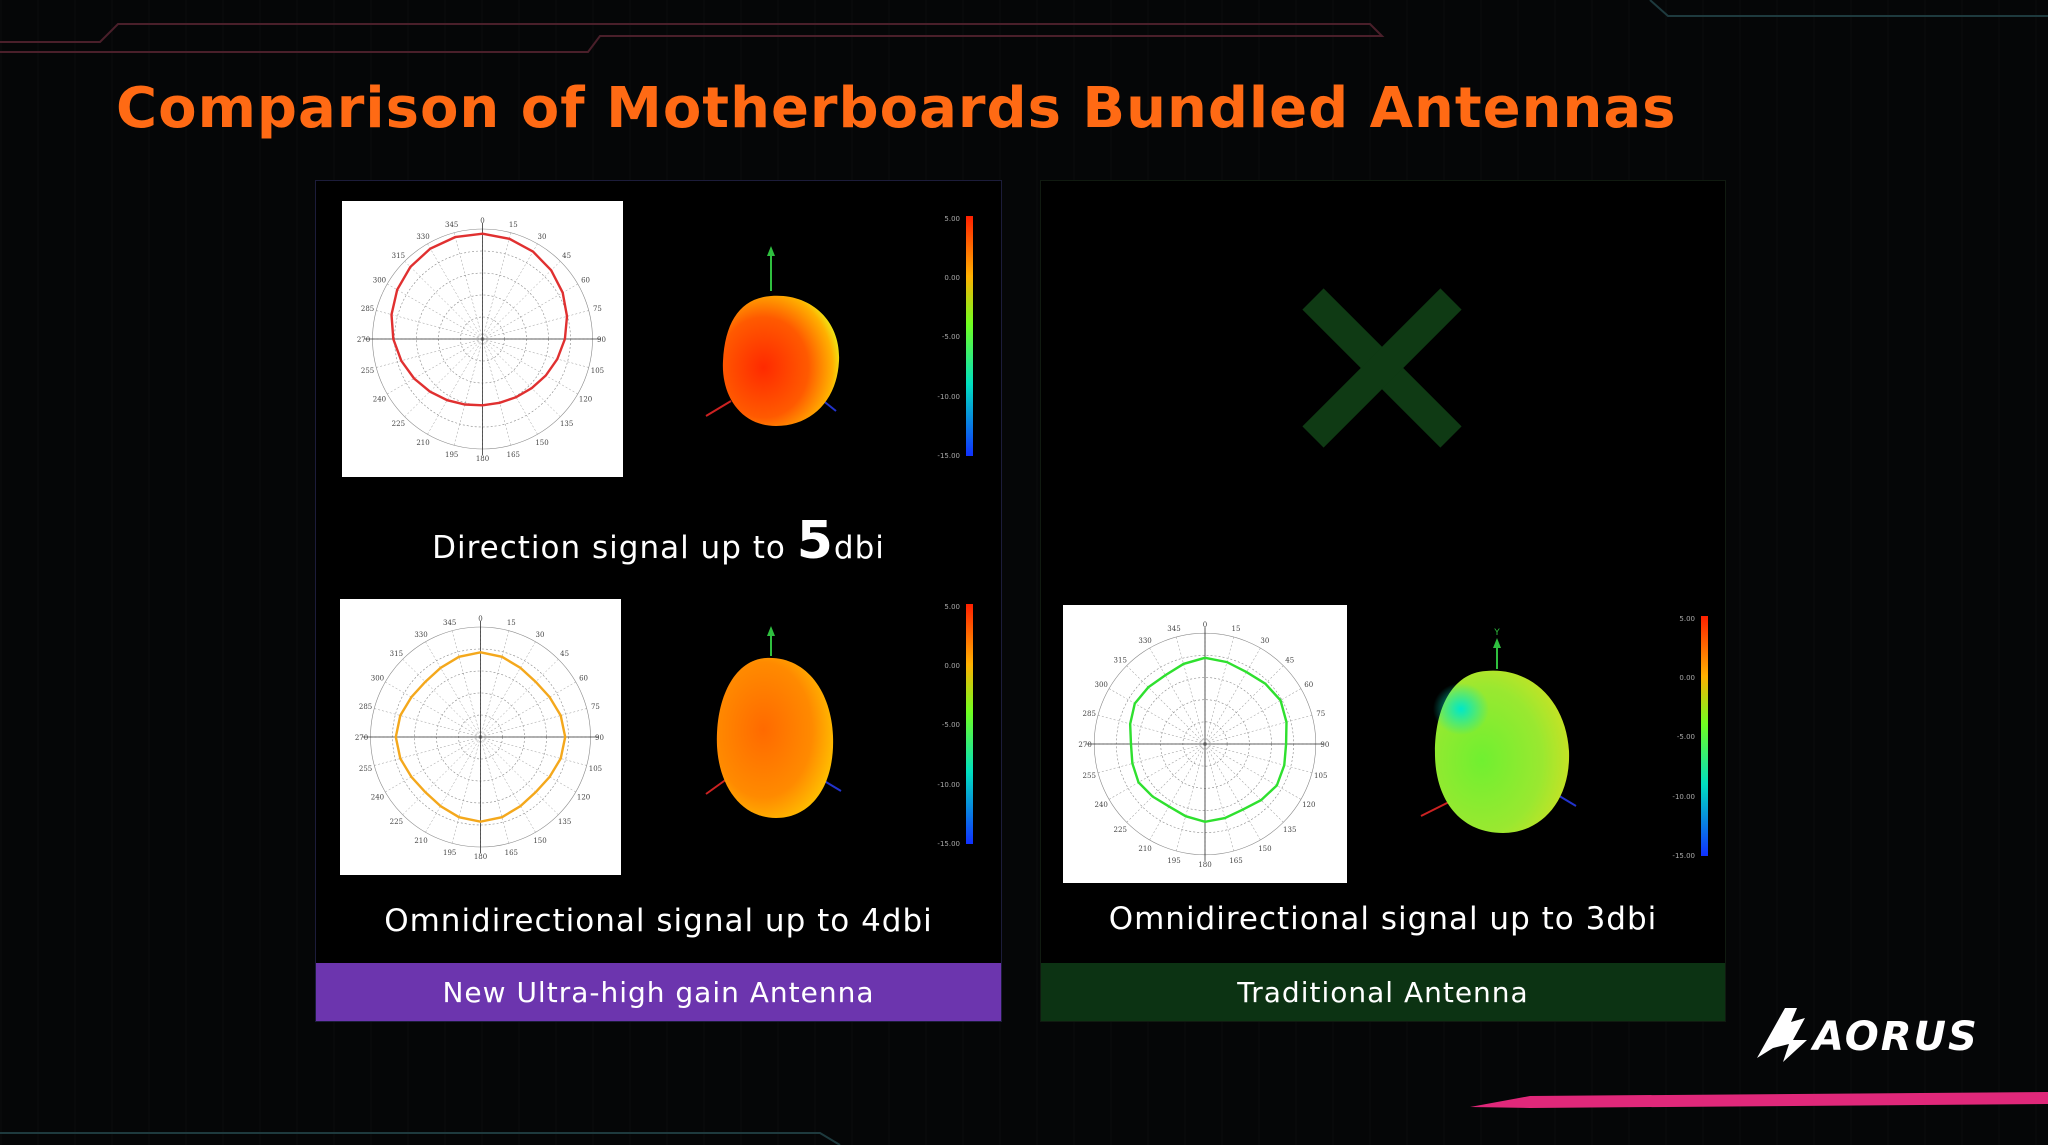 This screenshot has height=1145, width=2048. I want to click on direction-caption: Direction signal up to 5dbi, so click(658, 541).